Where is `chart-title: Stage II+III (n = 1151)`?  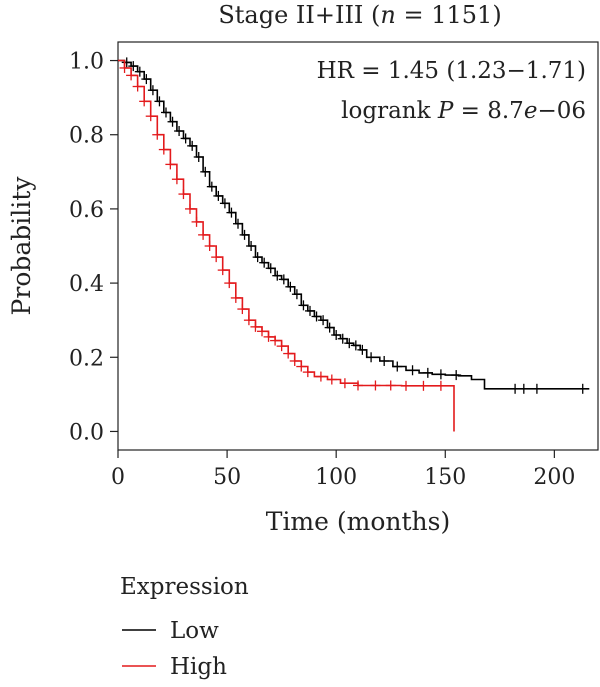 chart-title: Stage II+III (n = 1151) is located at coordinates (359, 15).